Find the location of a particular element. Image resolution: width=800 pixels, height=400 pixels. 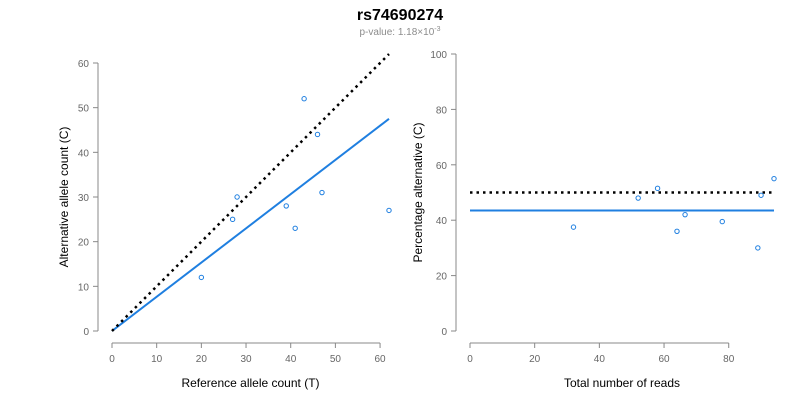

x-tick-label: 30 is located at coordinates (246, 359).